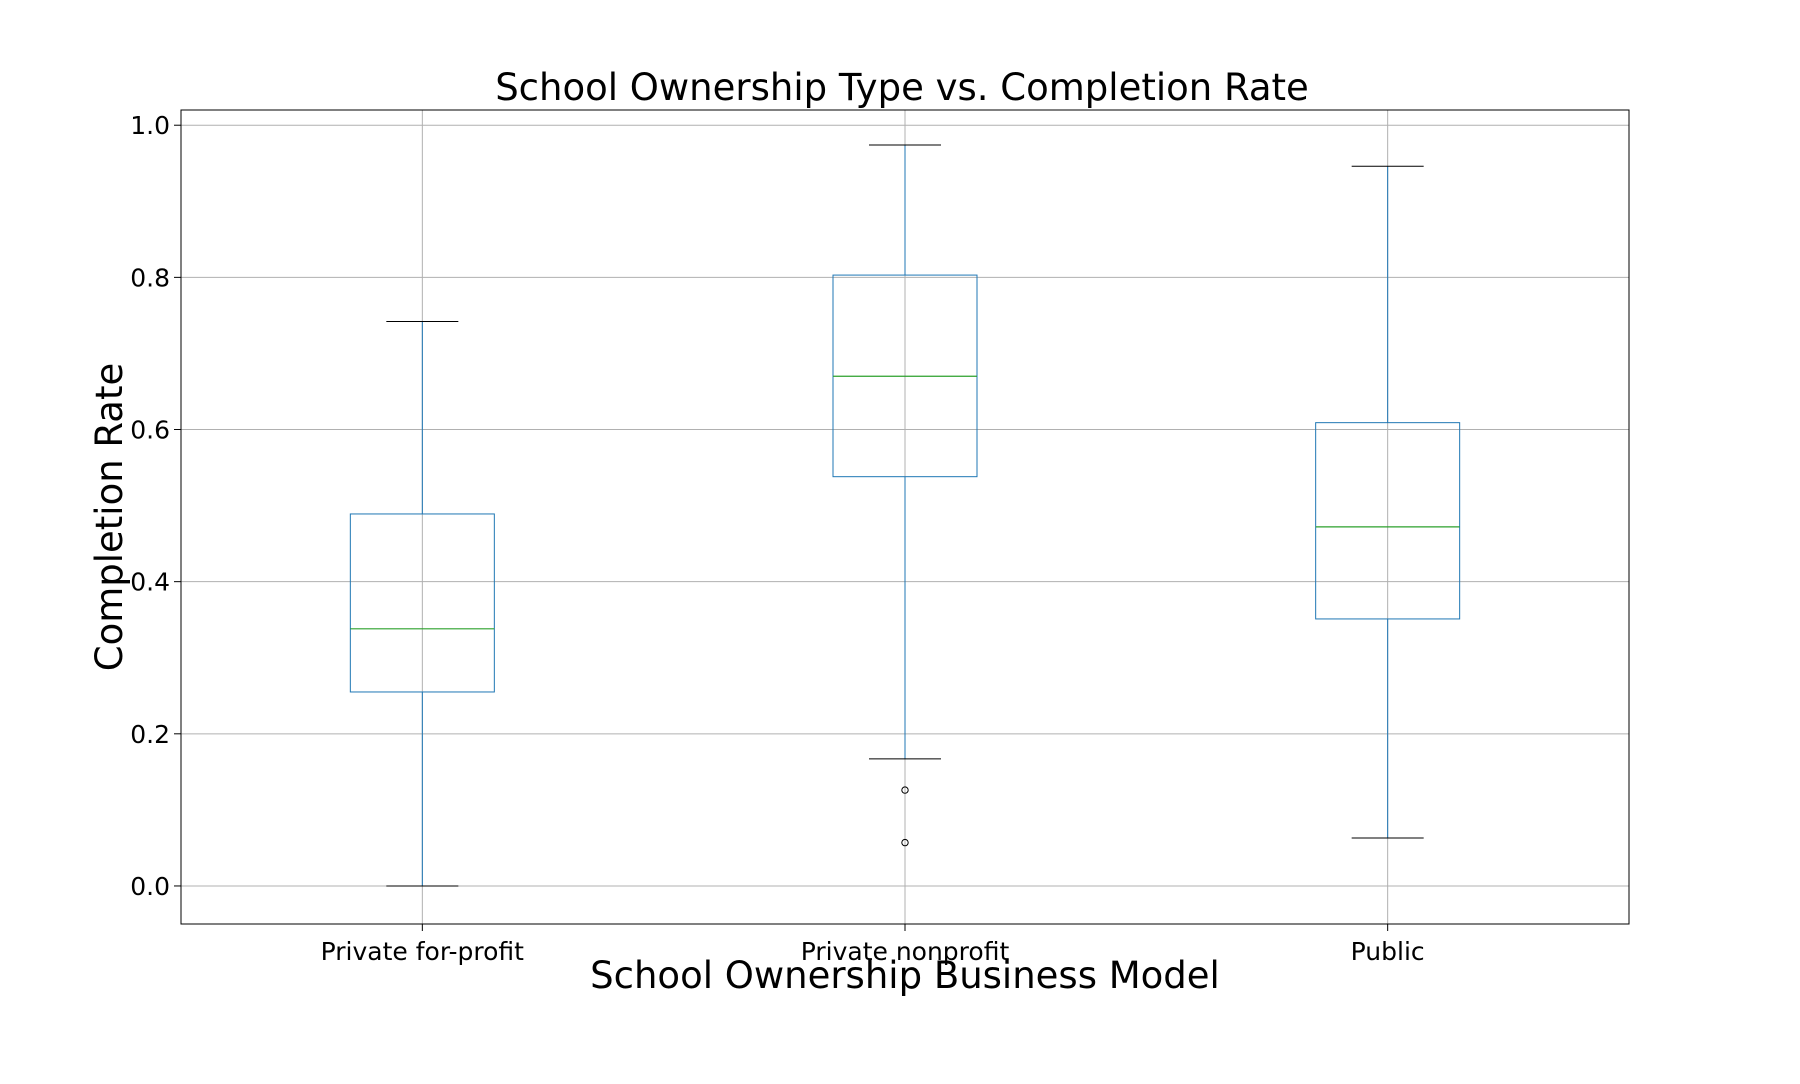 Image resolution: width=1800 pixels, height=1084 pixels. What do you see at coordinates (1388, 951) in the screenshot?
I see `x-tick-label: Public` at bounding box center [1388, 951].